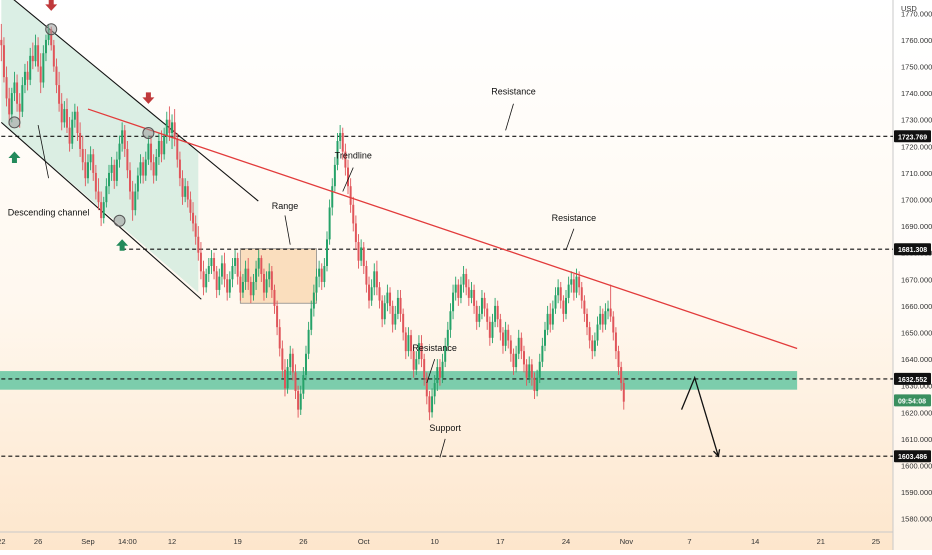  I want to click on y-tick-label: 1630.000, so click(916, 386).